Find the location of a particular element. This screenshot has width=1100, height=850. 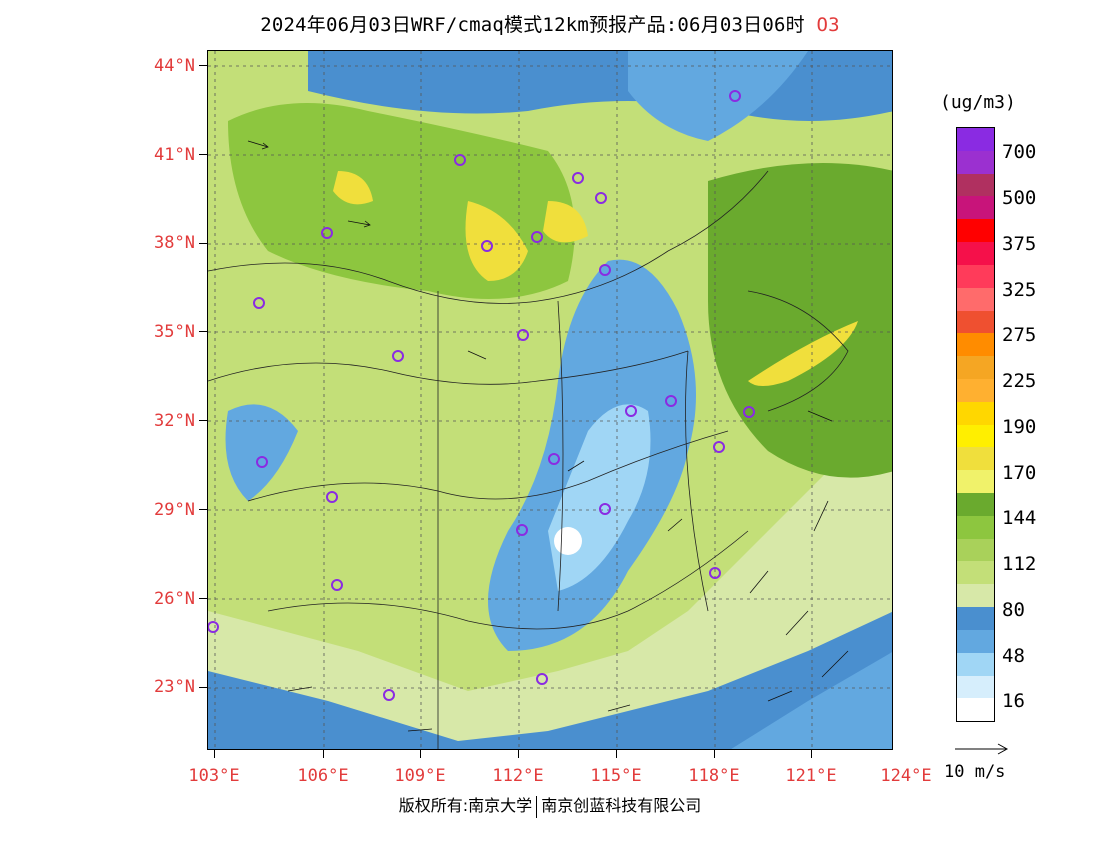

lat-label-29: 29°N is located at coordinates (174, 510).